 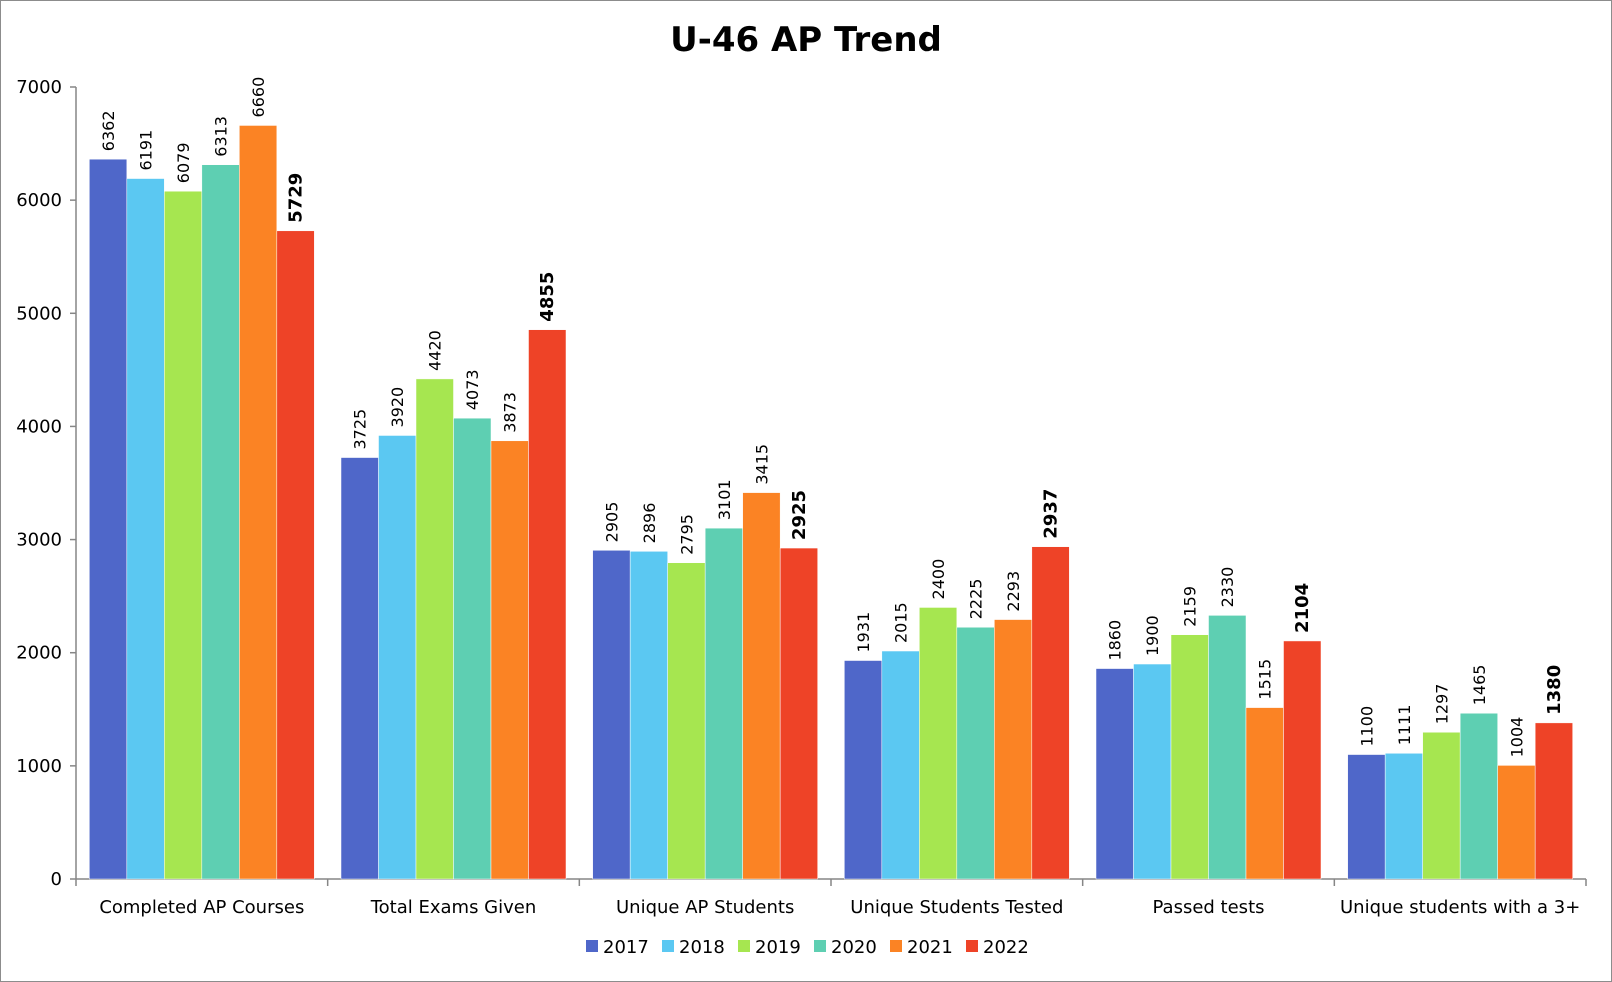 What do you see at coordinates (1152, 635) in the screenshot?
I see `data-label: 1900` at bounding box center [1152, 635].